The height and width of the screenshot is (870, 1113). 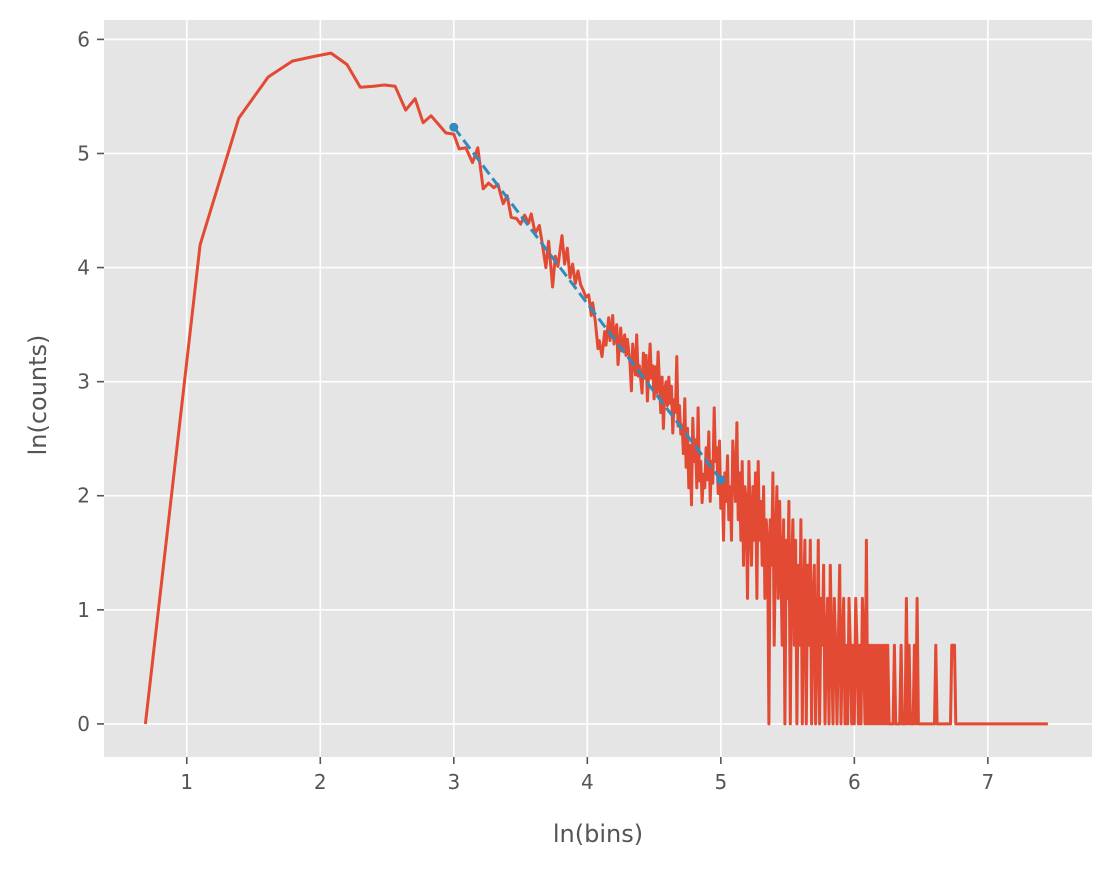 What do you see at coordinates (320, 782) in the screenshot?
I see `x-tick-label: 2` at bounding box center [320, 782].